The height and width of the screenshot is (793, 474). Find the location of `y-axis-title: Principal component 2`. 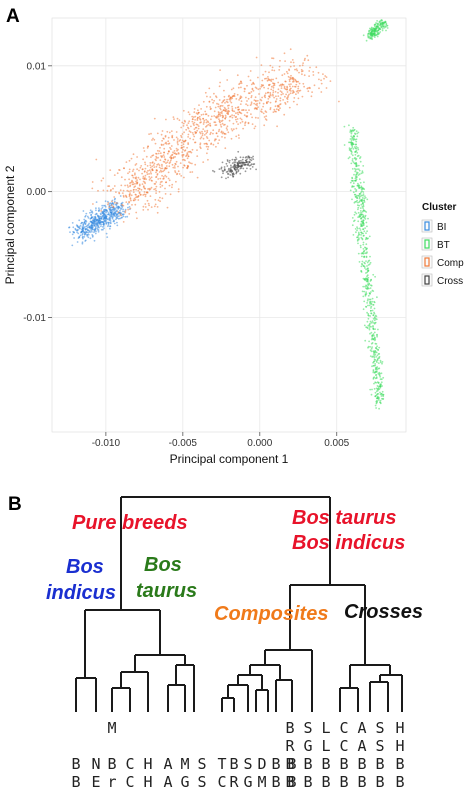

y-axis-title: Principal component 2 is located at coordinates (10, 224).